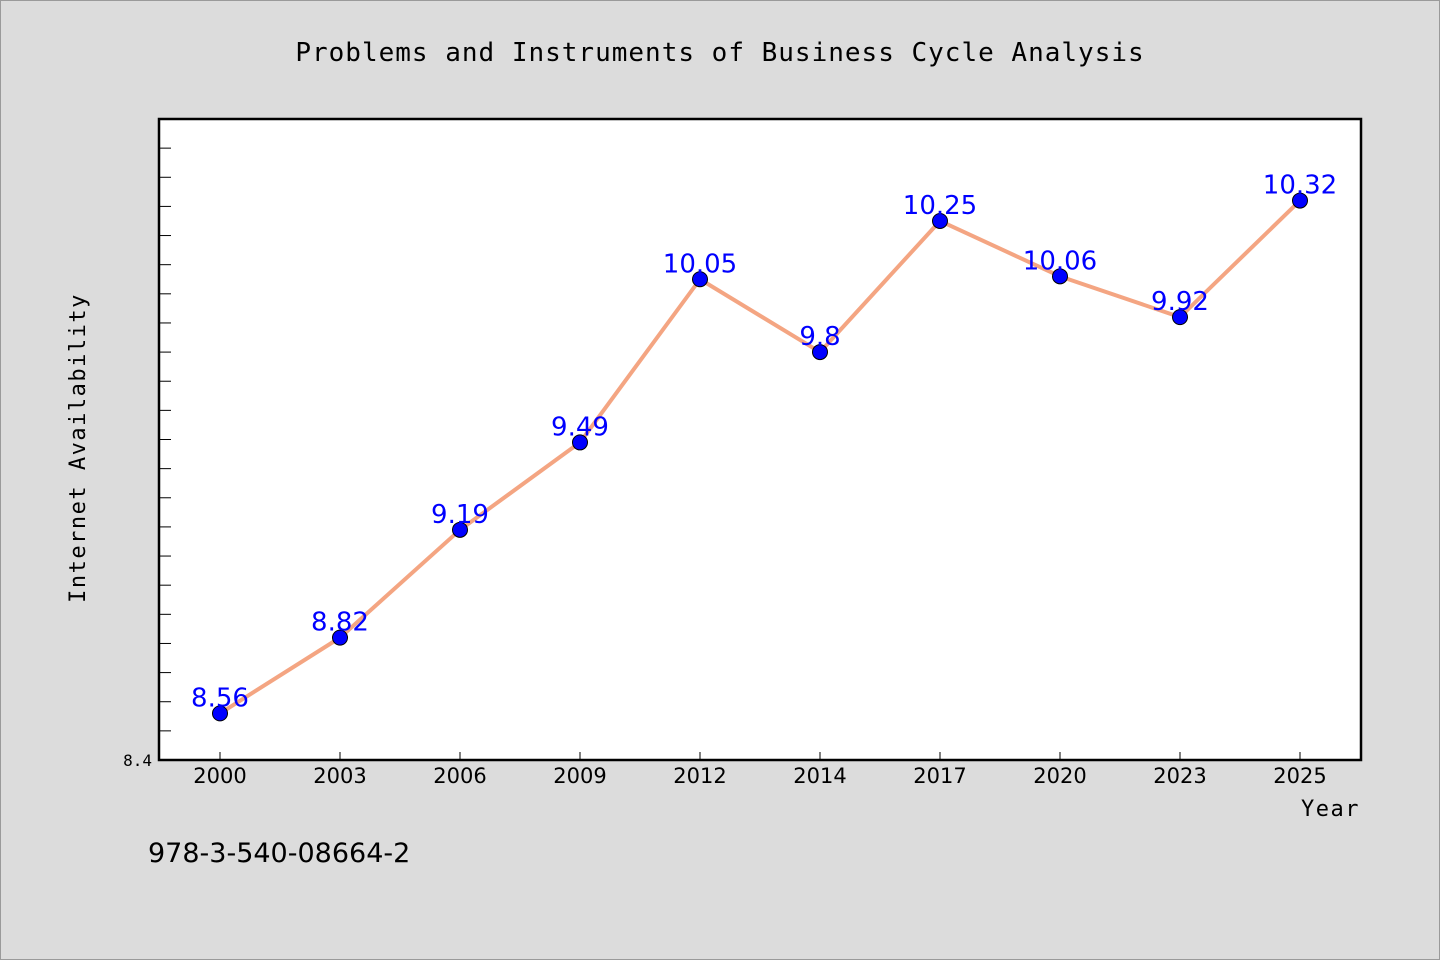  What do you see at coordinates (165, 439) in the screenshot?
I see `y-axis-ticks` at bounding box center [165, 439].